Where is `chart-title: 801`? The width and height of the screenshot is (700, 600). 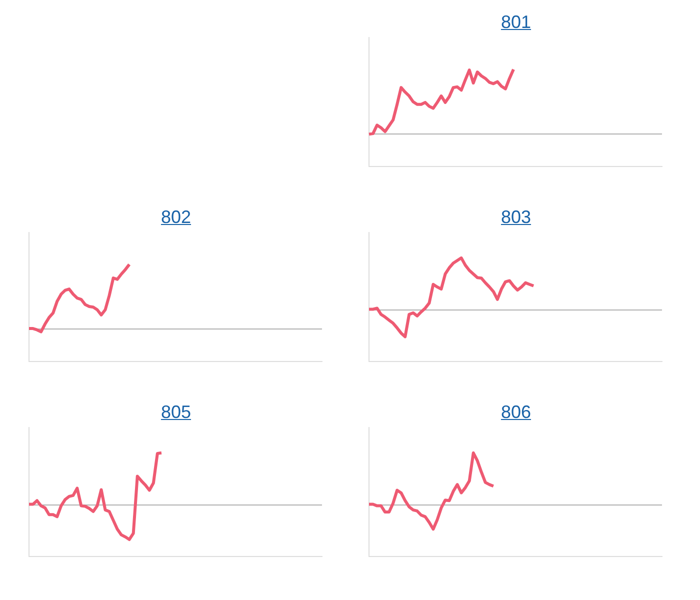
chart-title: 801 is located at coordinates (516, 22).